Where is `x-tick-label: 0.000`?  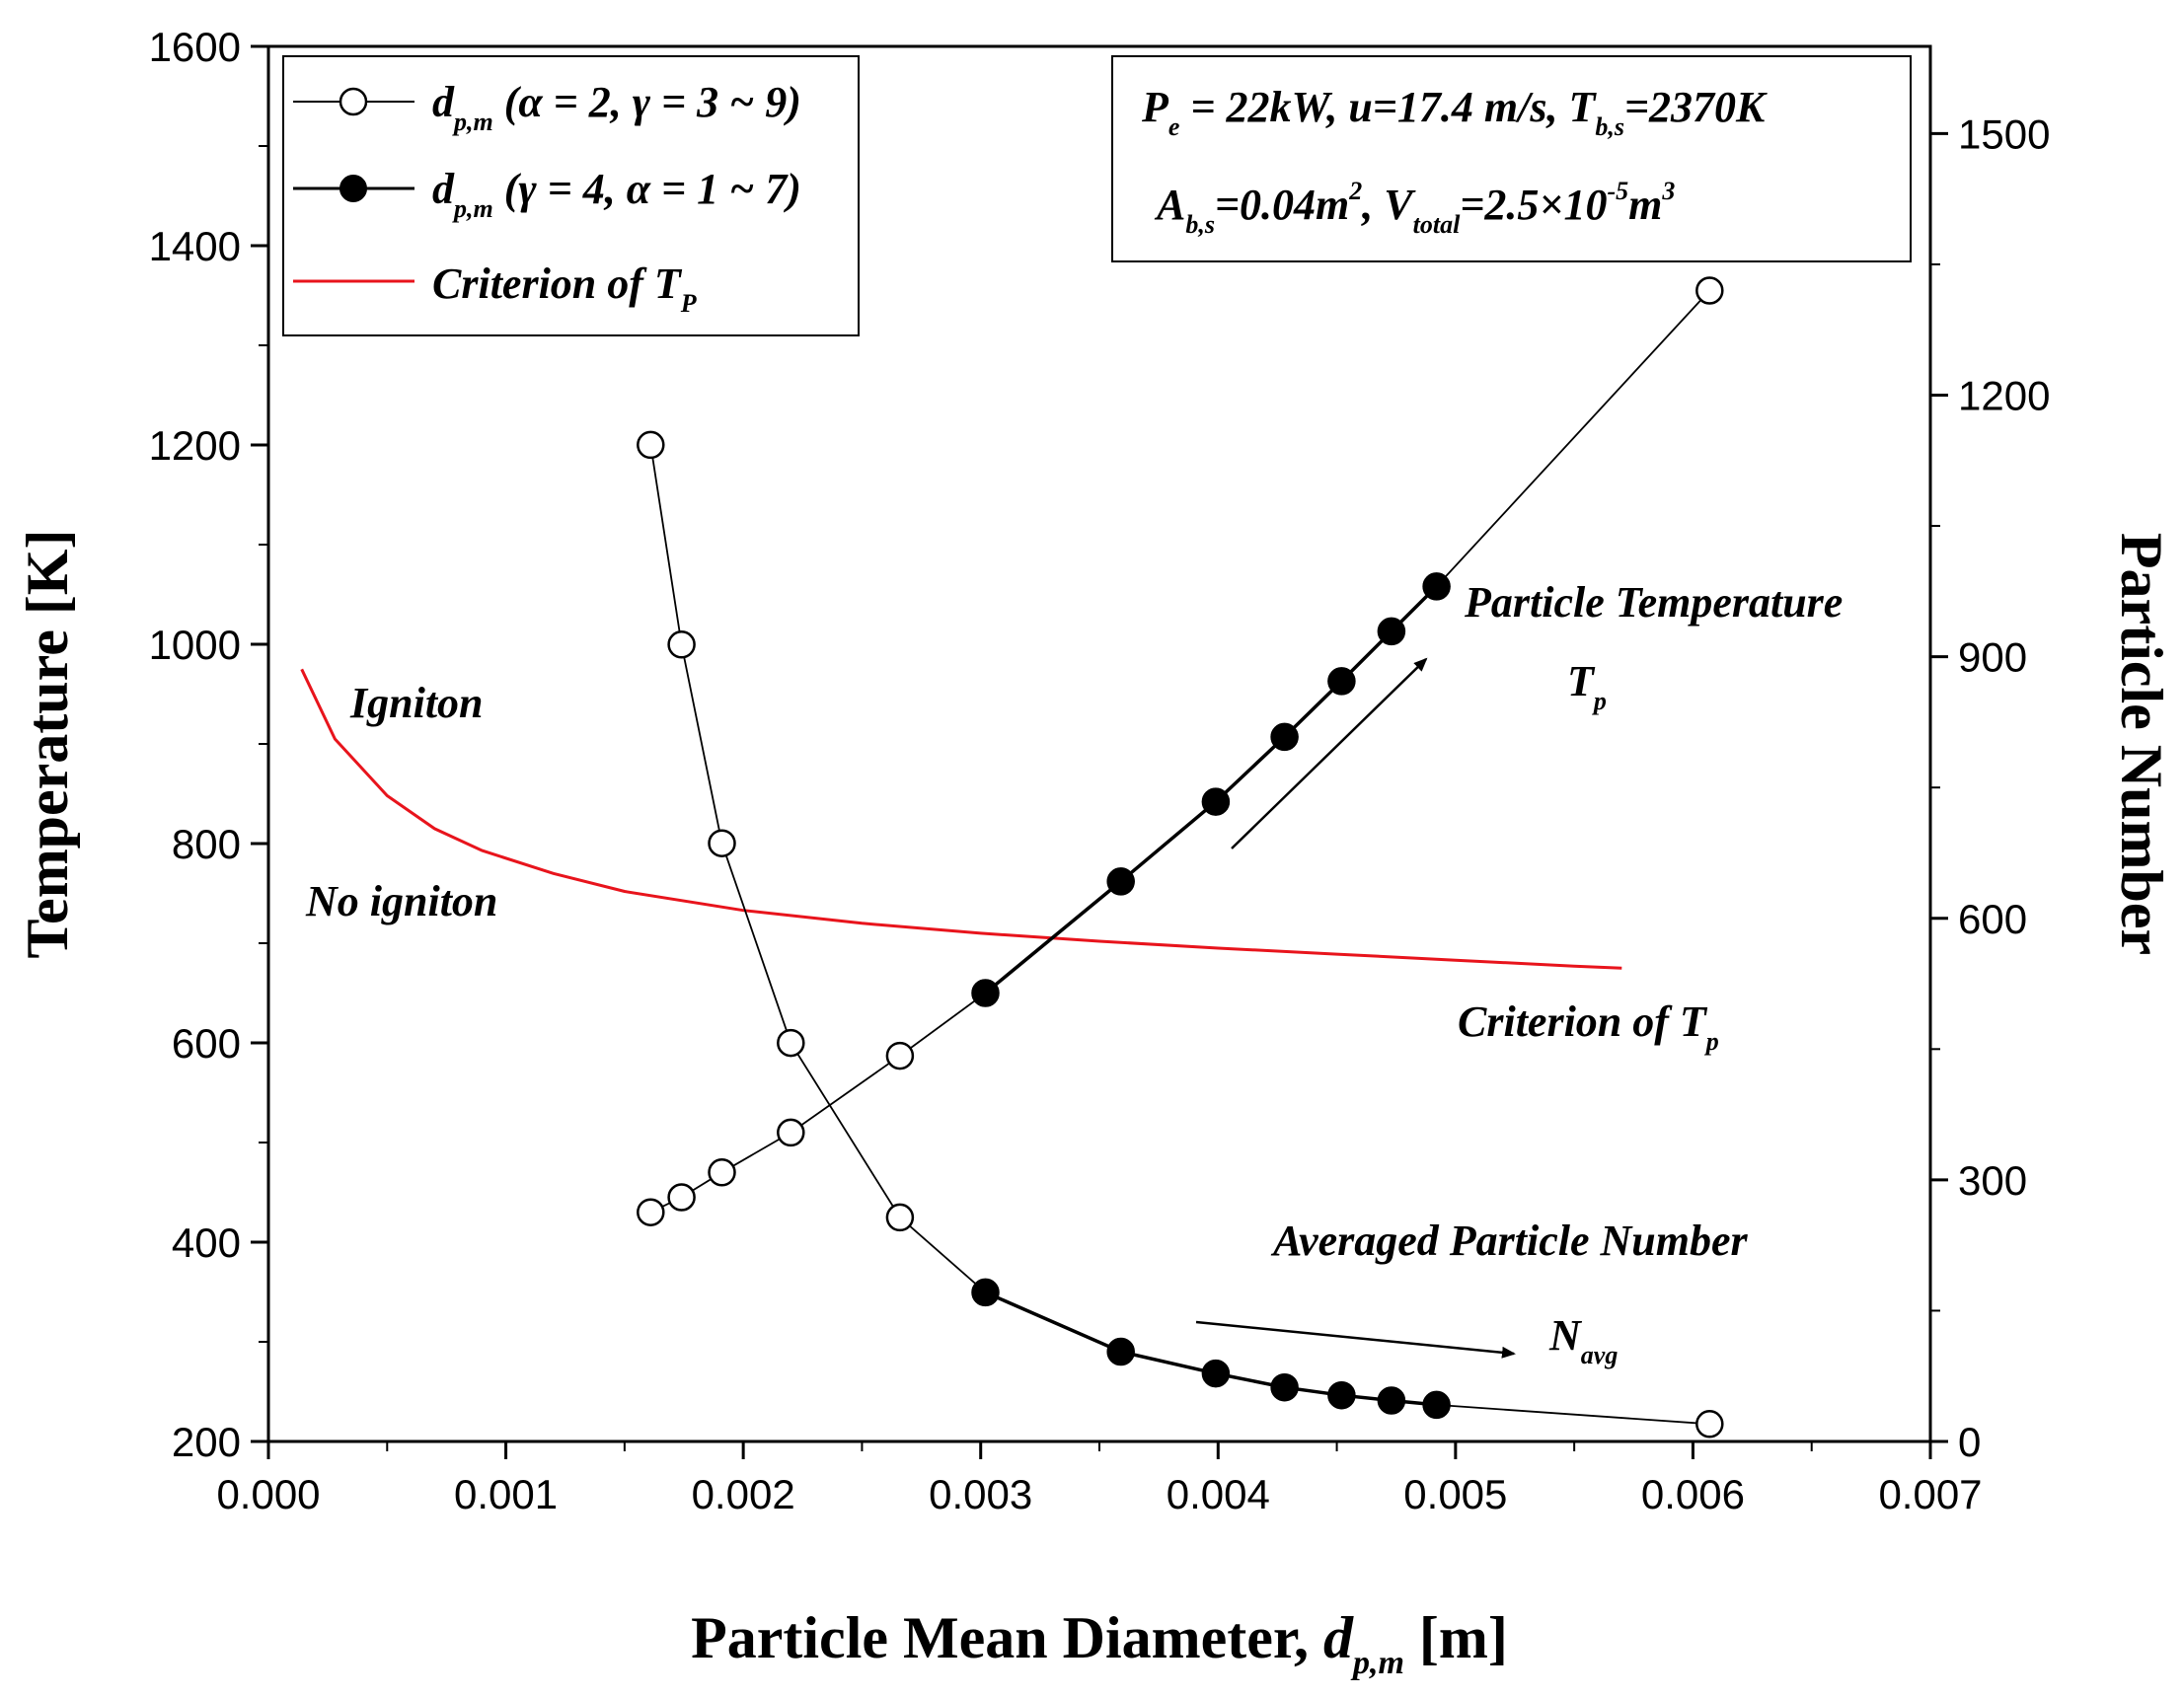 x-tick-label: 0.000 is located at coordinates (268, 1494).